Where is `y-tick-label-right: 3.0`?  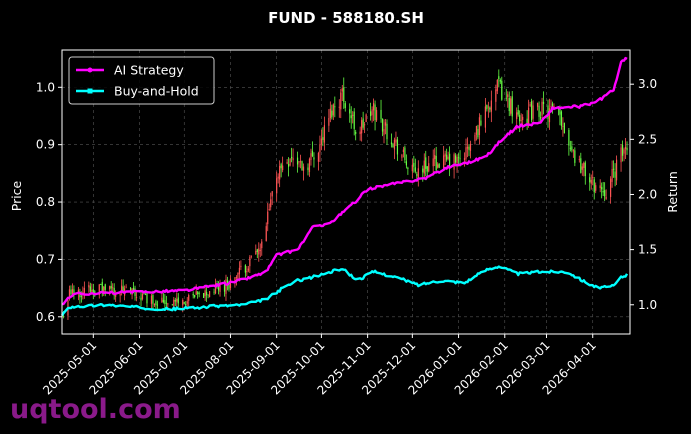 y-tick-label-right: 3.0 is located at coordinates (647, 84).